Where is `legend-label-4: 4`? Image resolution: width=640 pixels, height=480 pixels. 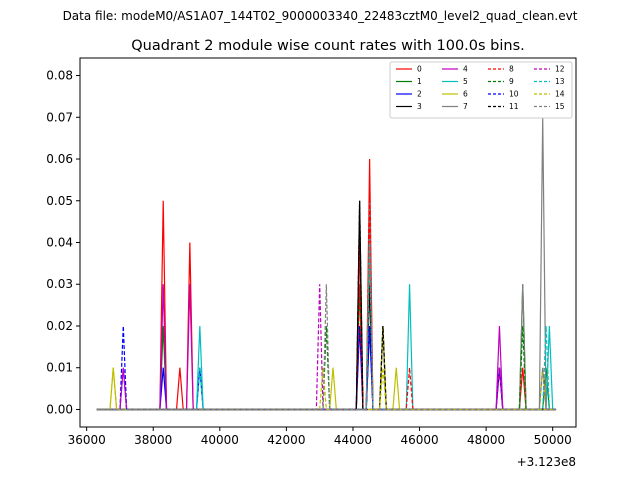 legend-label-4: 4 is located at coordinates (465, 69).